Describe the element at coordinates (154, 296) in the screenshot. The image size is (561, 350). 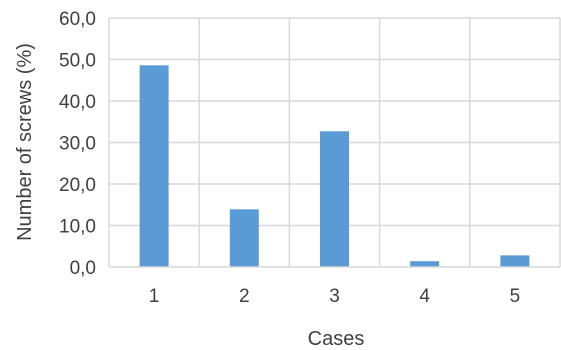
I see `x-tick-label: 1` at that location.